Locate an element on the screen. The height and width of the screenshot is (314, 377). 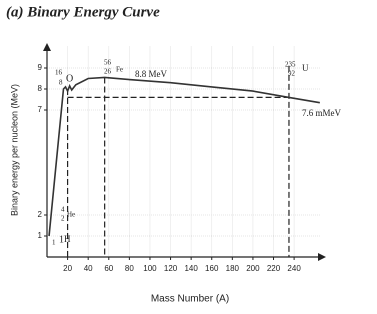
annotation: 92 is located at coordinates (292, 74).